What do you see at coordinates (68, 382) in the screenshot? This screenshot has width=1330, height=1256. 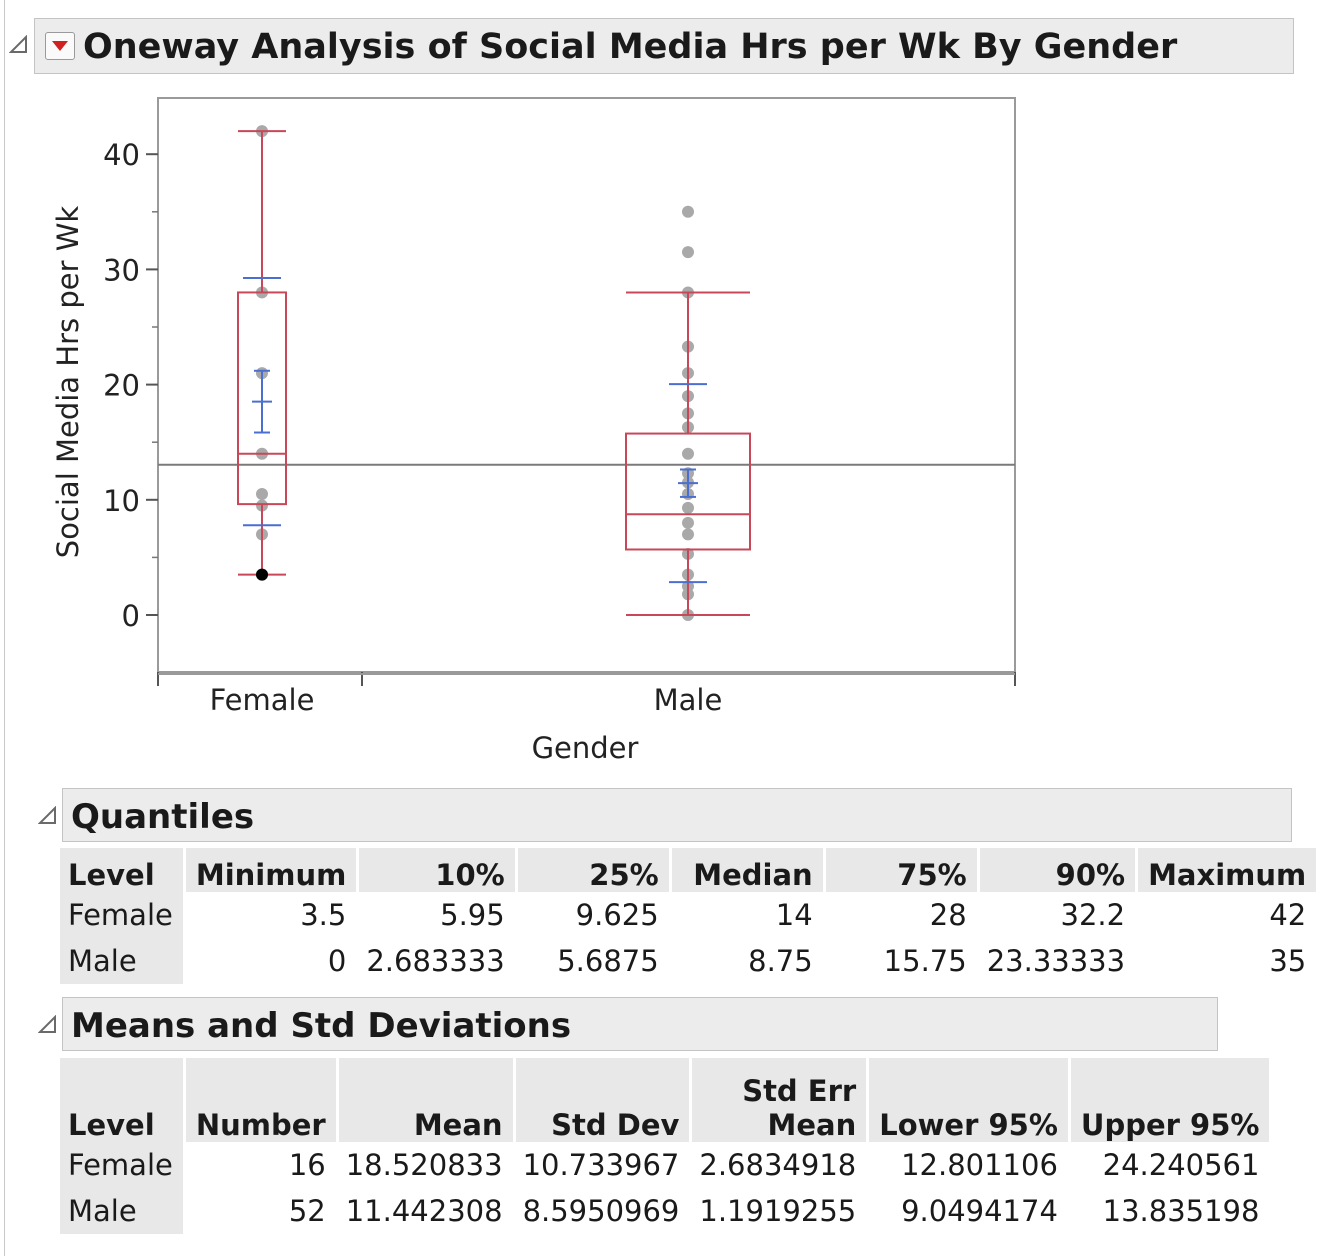 I see `y-axis-label: Social Media Hrs per Wk` at bounding box center [68, 382].